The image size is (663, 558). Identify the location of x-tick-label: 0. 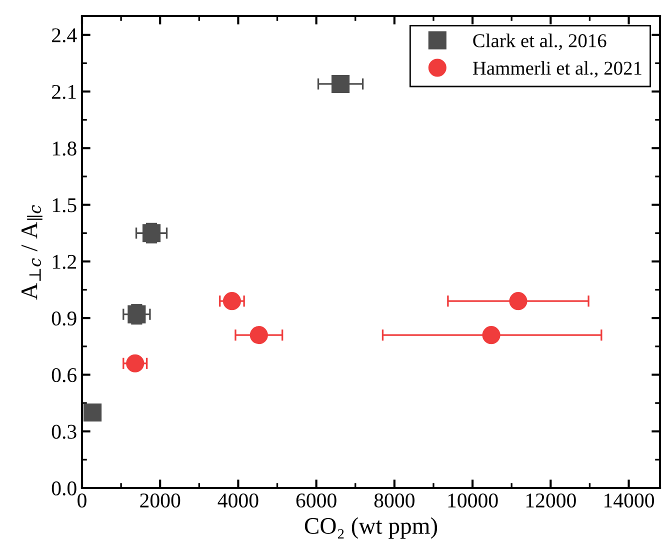
(82, 500).